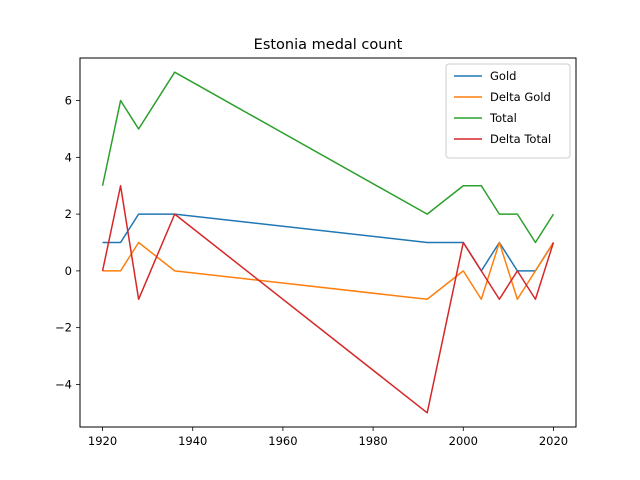  What do you see at coordinates (68, 157) in the screenshot?
I see `y-tick-label: 4` at bounding box center [68, 157].